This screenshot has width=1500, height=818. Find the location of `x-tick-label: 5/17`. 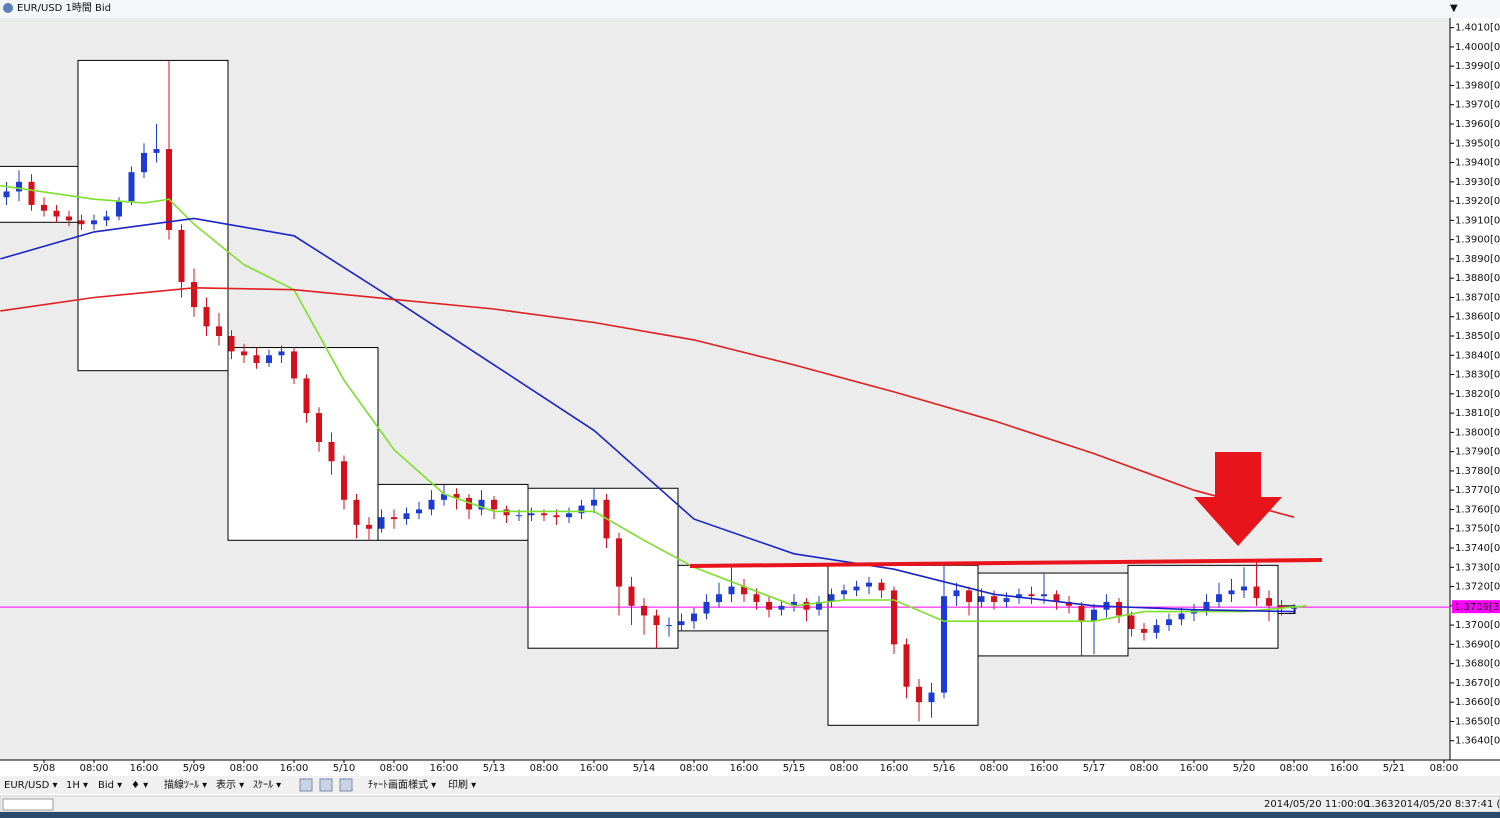

x-tick-label: 5/17 is located at coordinates (1094, 768).